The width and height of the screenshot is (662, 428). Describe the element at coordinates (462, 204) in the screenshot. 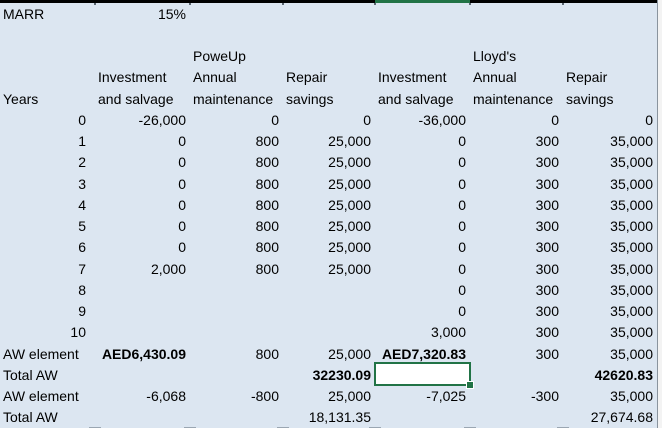

I see `cell-E10: 0` at that location.